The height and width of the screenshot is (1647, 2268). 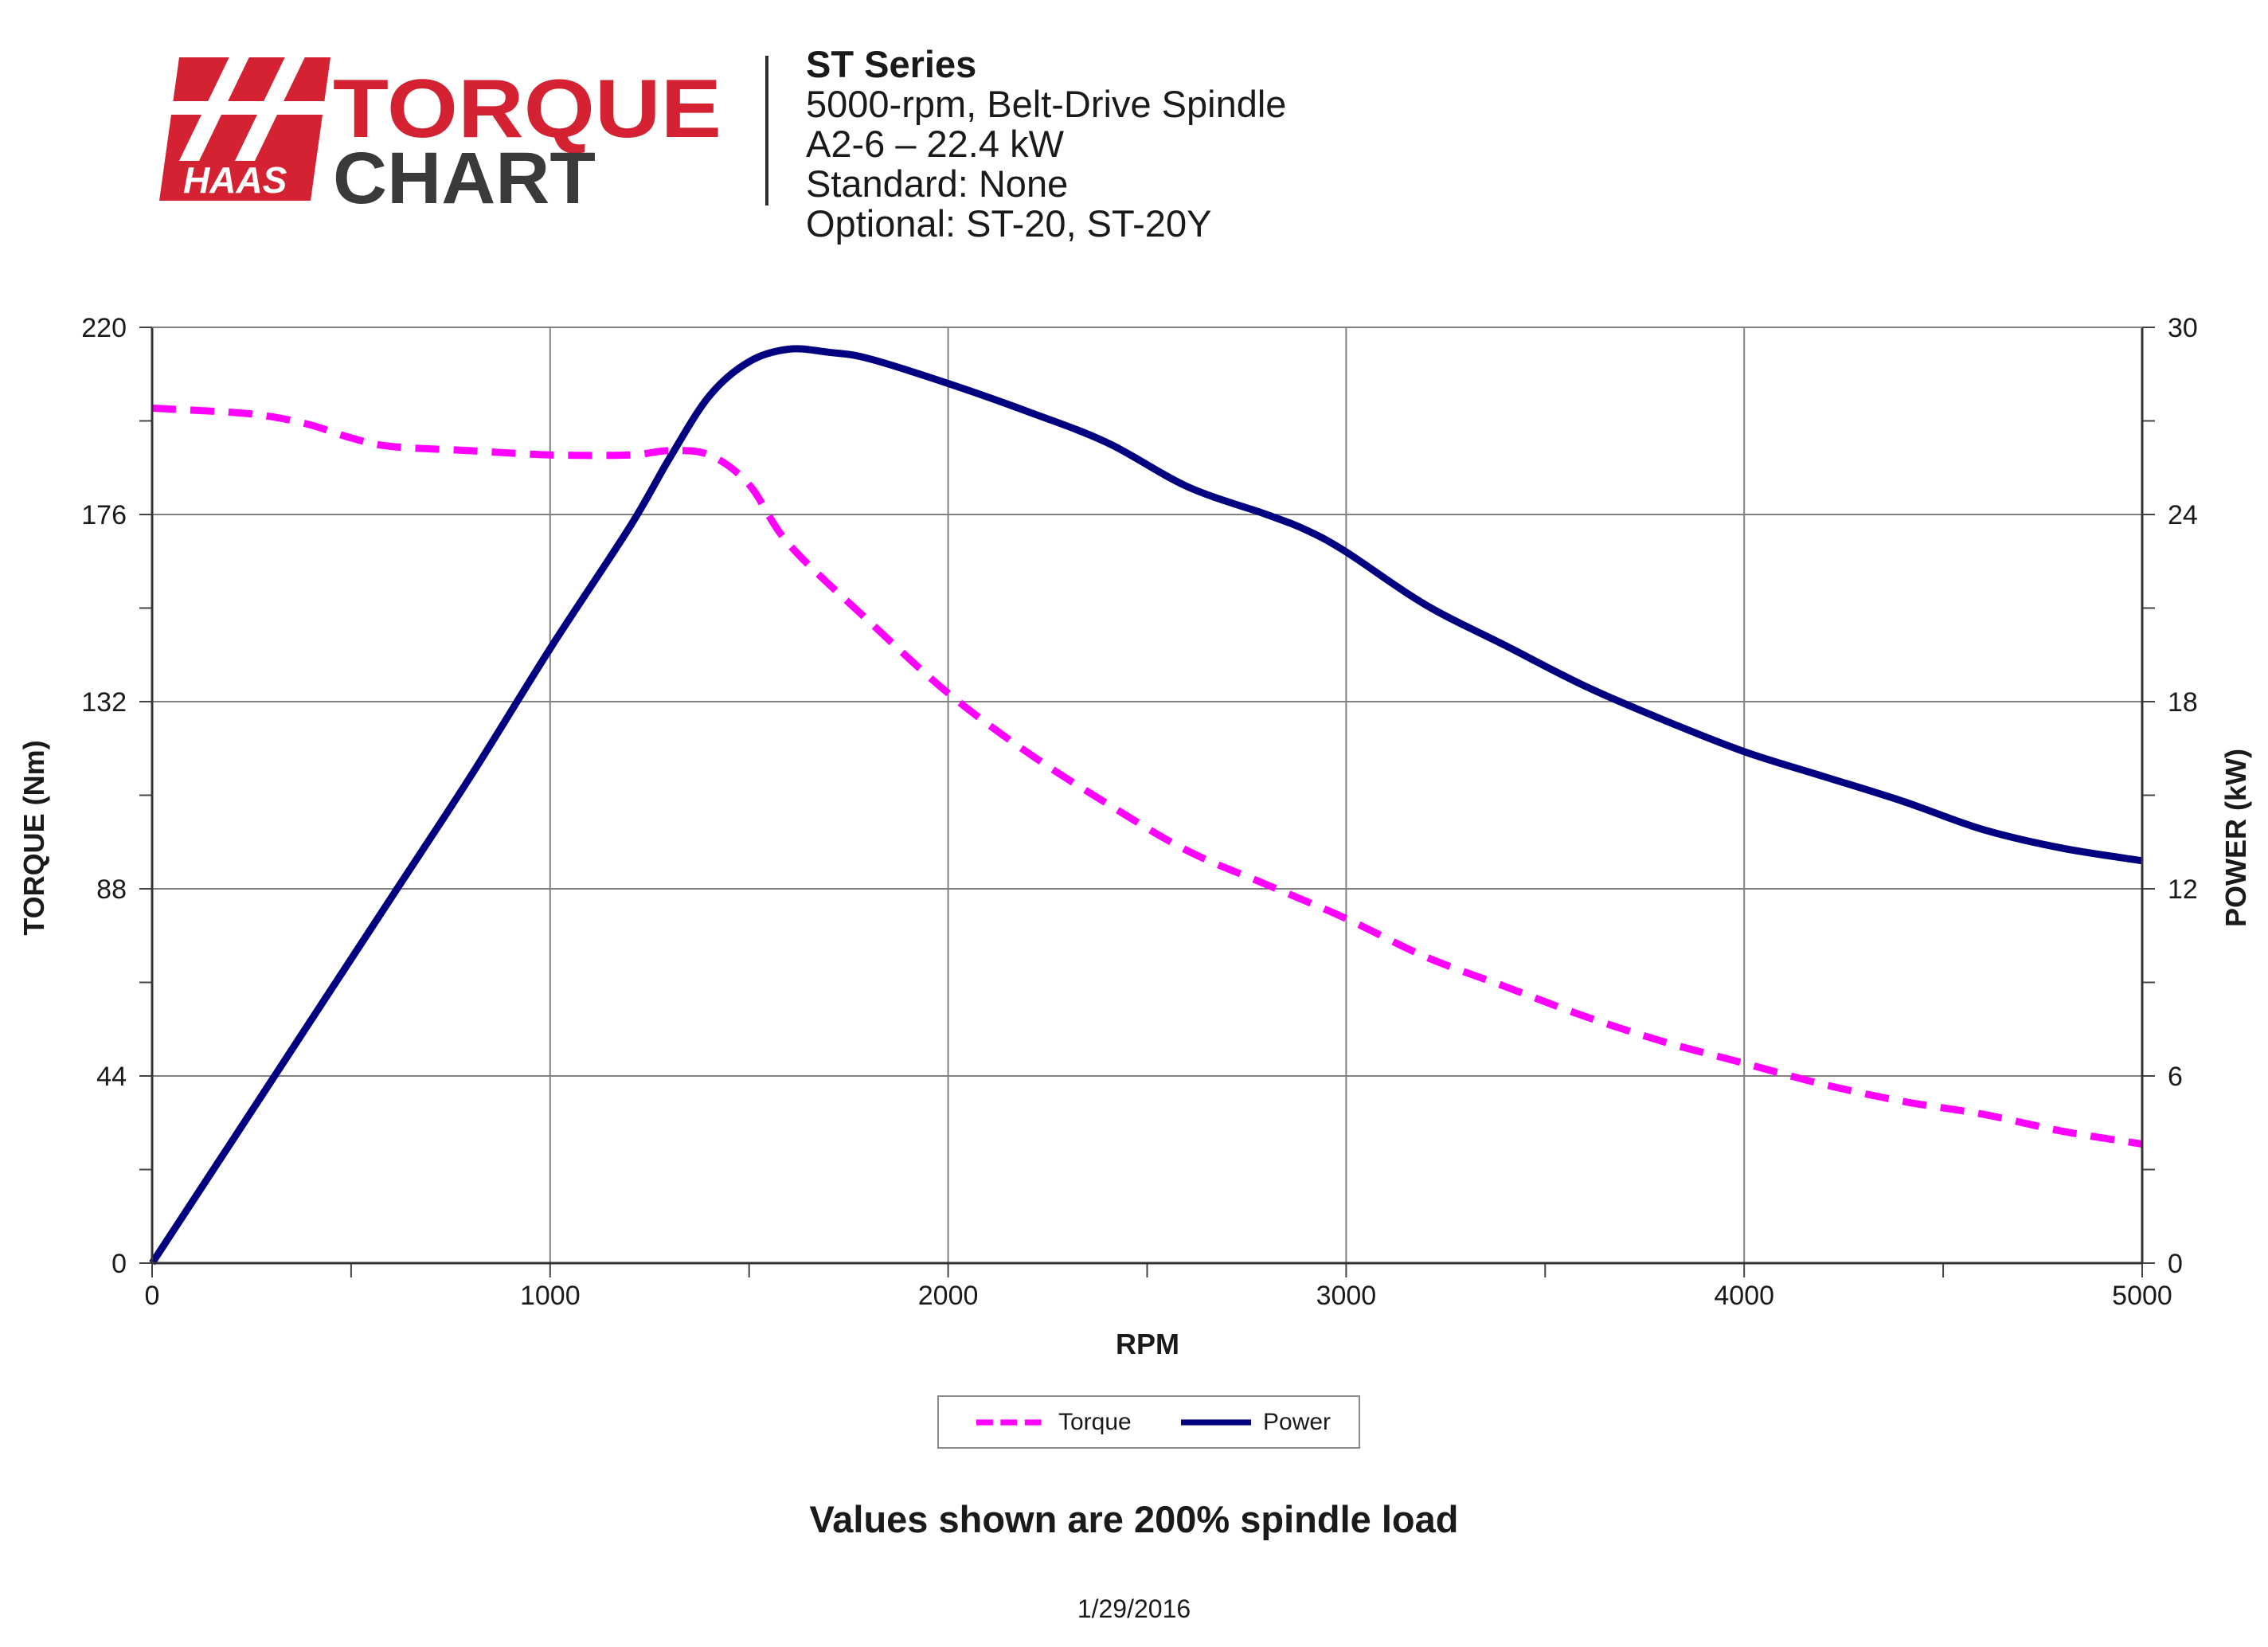 What do you see at coordinates (1011, 1422) in the screenshot?
I see `legend-swatch-torque` at bounding box center [1011, 1422].